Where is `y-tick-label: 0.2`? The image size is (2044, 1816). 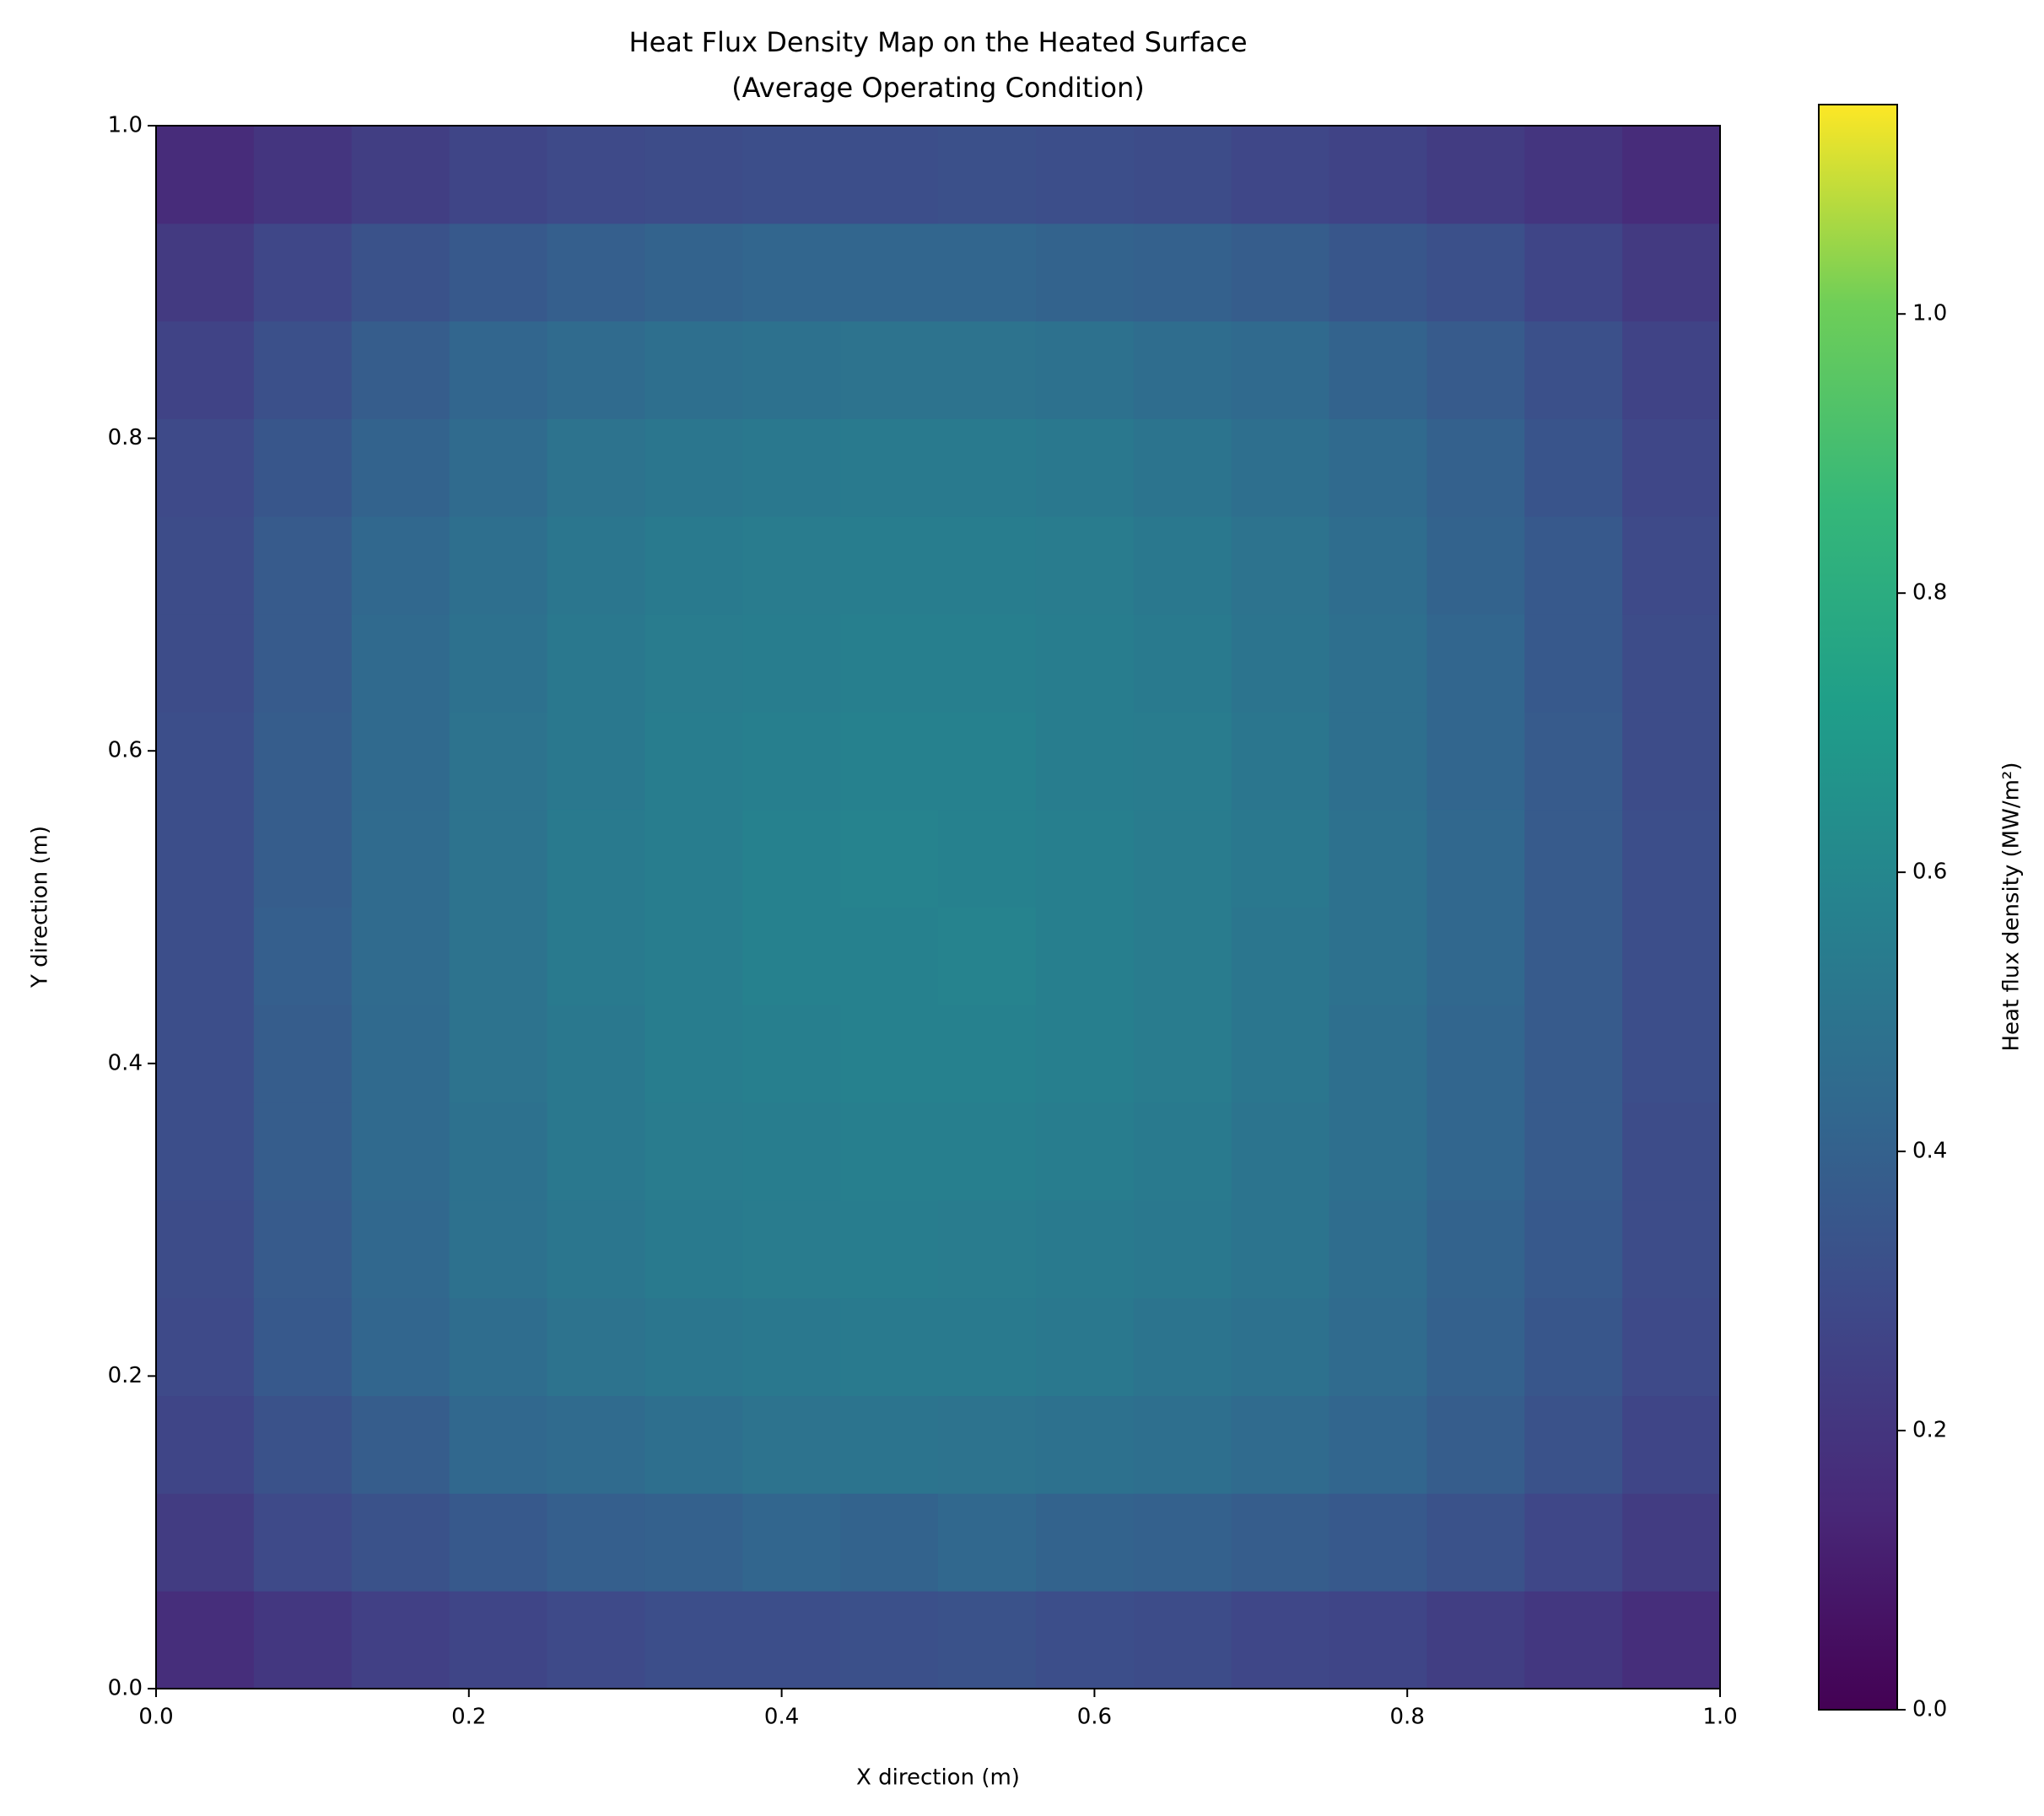
y-tick-label: 0.2 is located at coordinates (126, 1375).